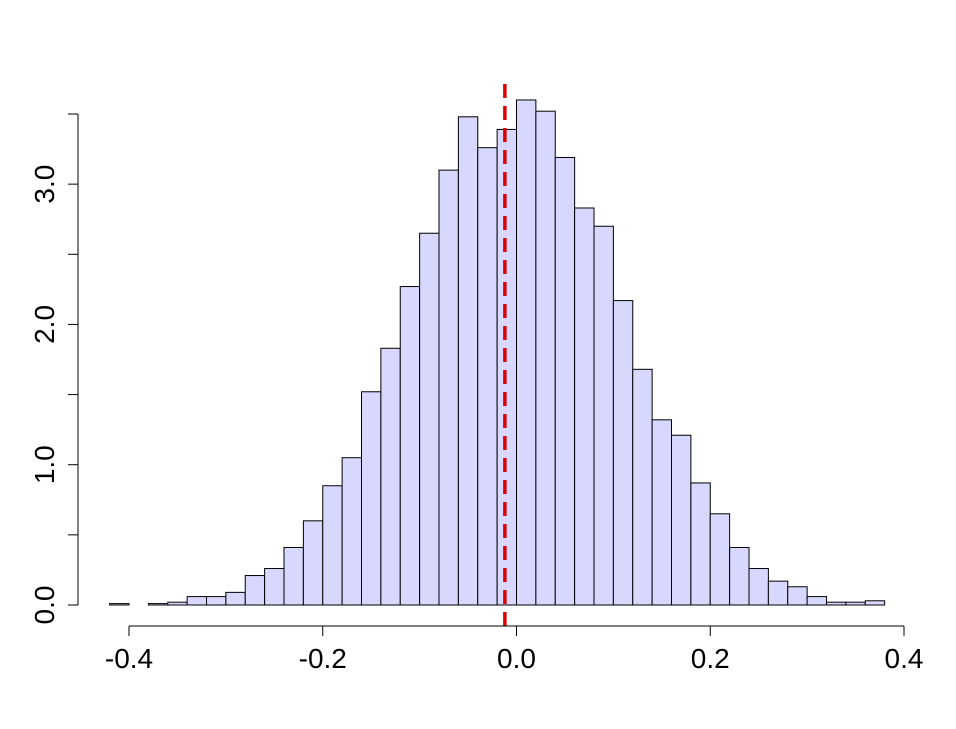  I want to click on x-axis: -0.4 -0.2 0.0 0.2 0.4, so click(514, 649).